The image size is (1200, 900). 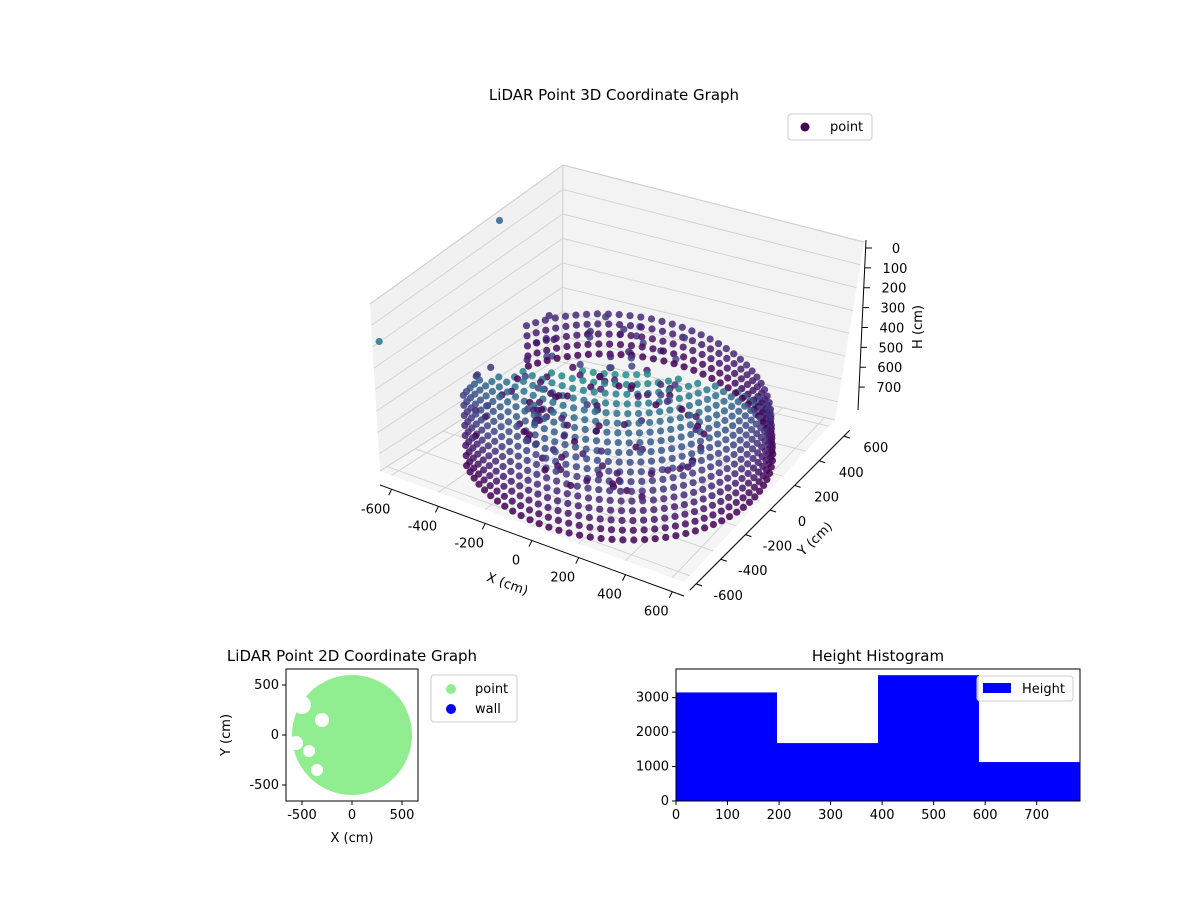 What do you see at coordinates (895, 269) in the screenshot?
I see `z-tick-label-3d: 100` at bounding box center [895, 269].